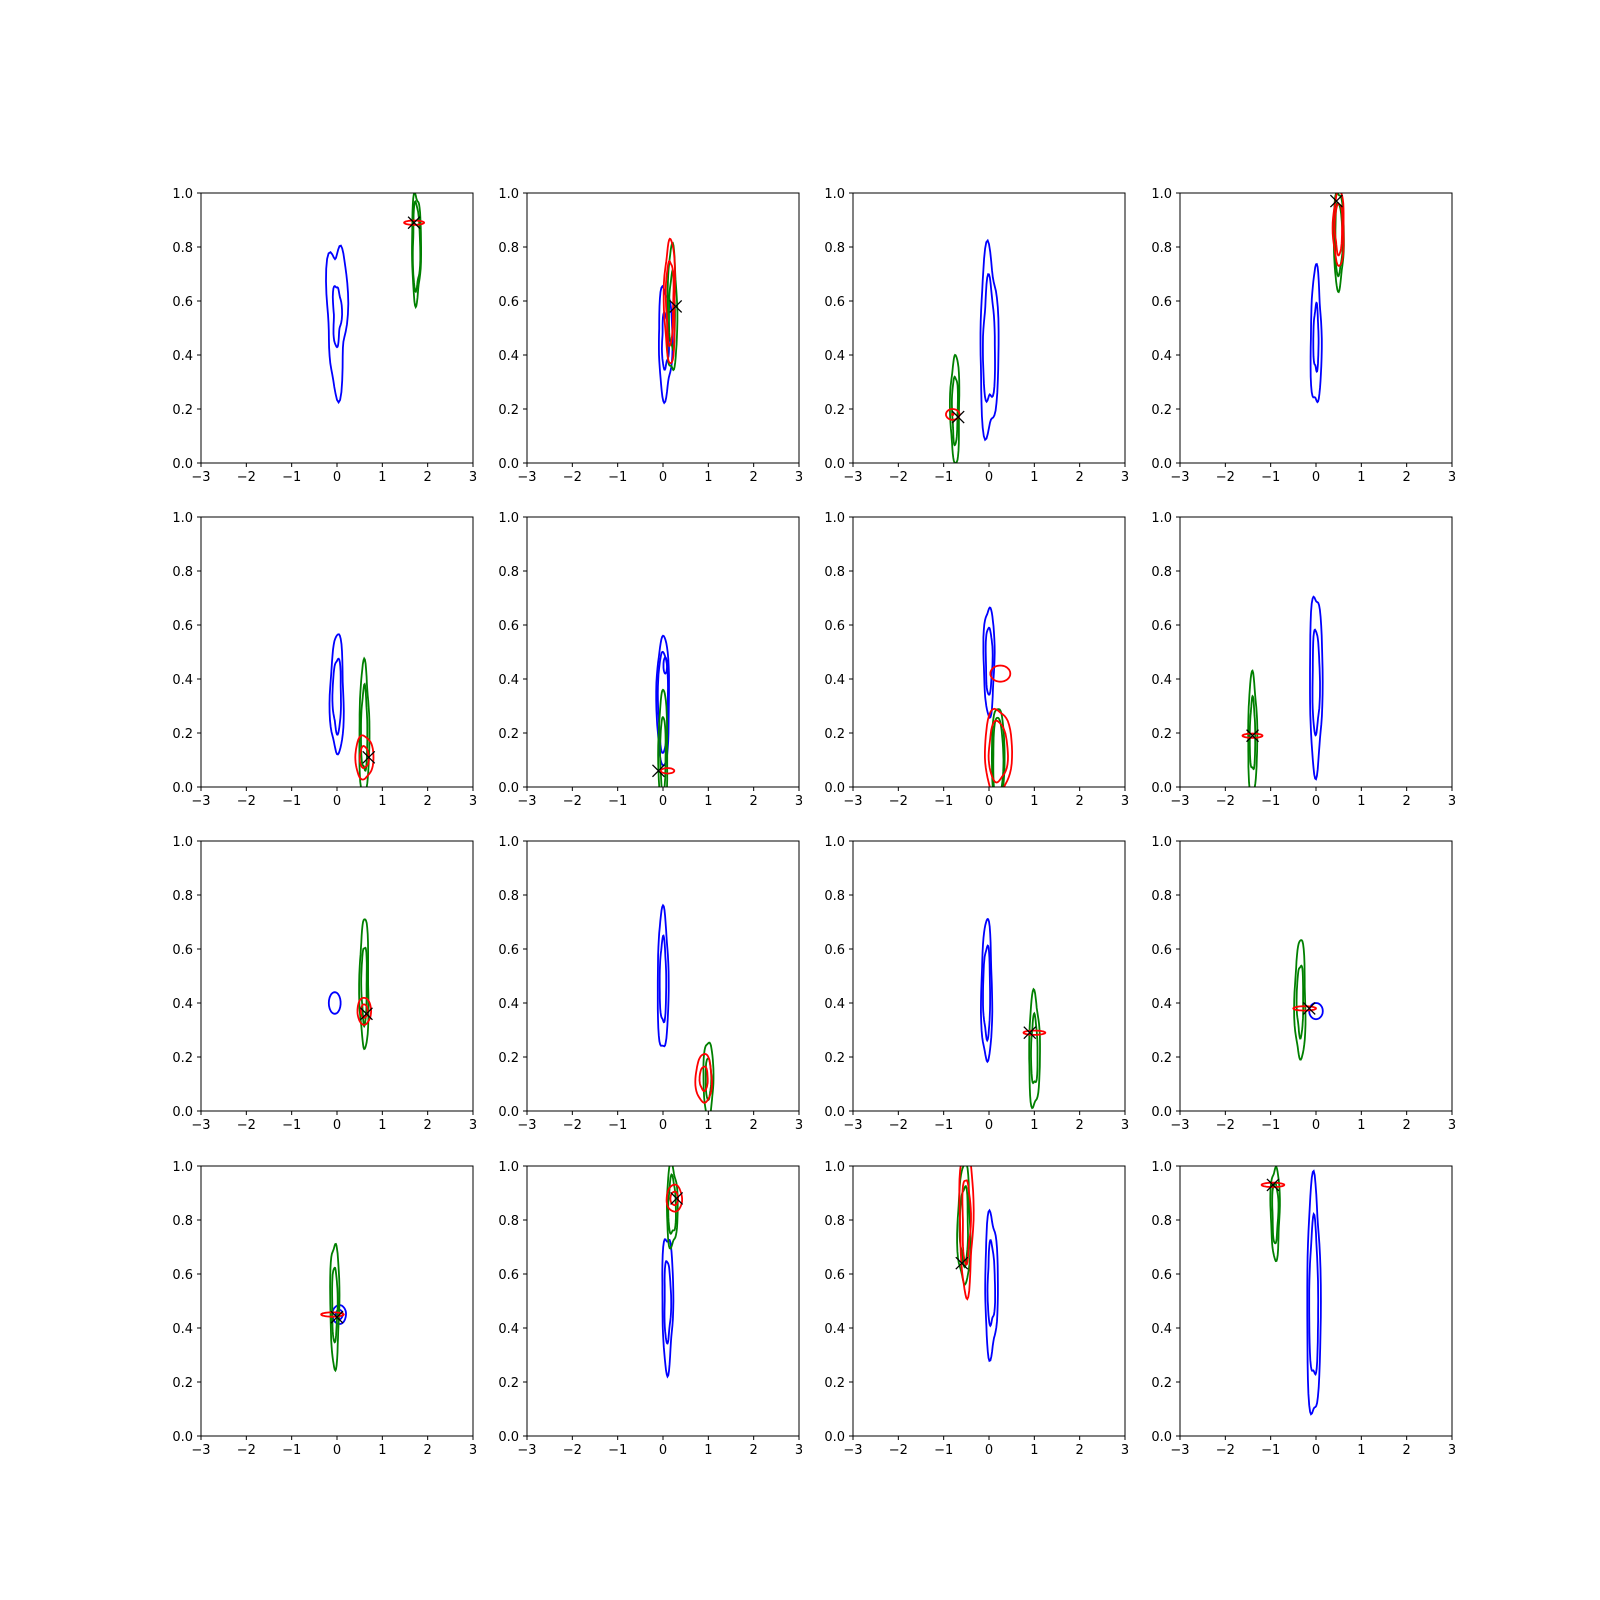 This screenshot has height=1600, width=1600. I want to click on axes-frame, so click(1316, 976).